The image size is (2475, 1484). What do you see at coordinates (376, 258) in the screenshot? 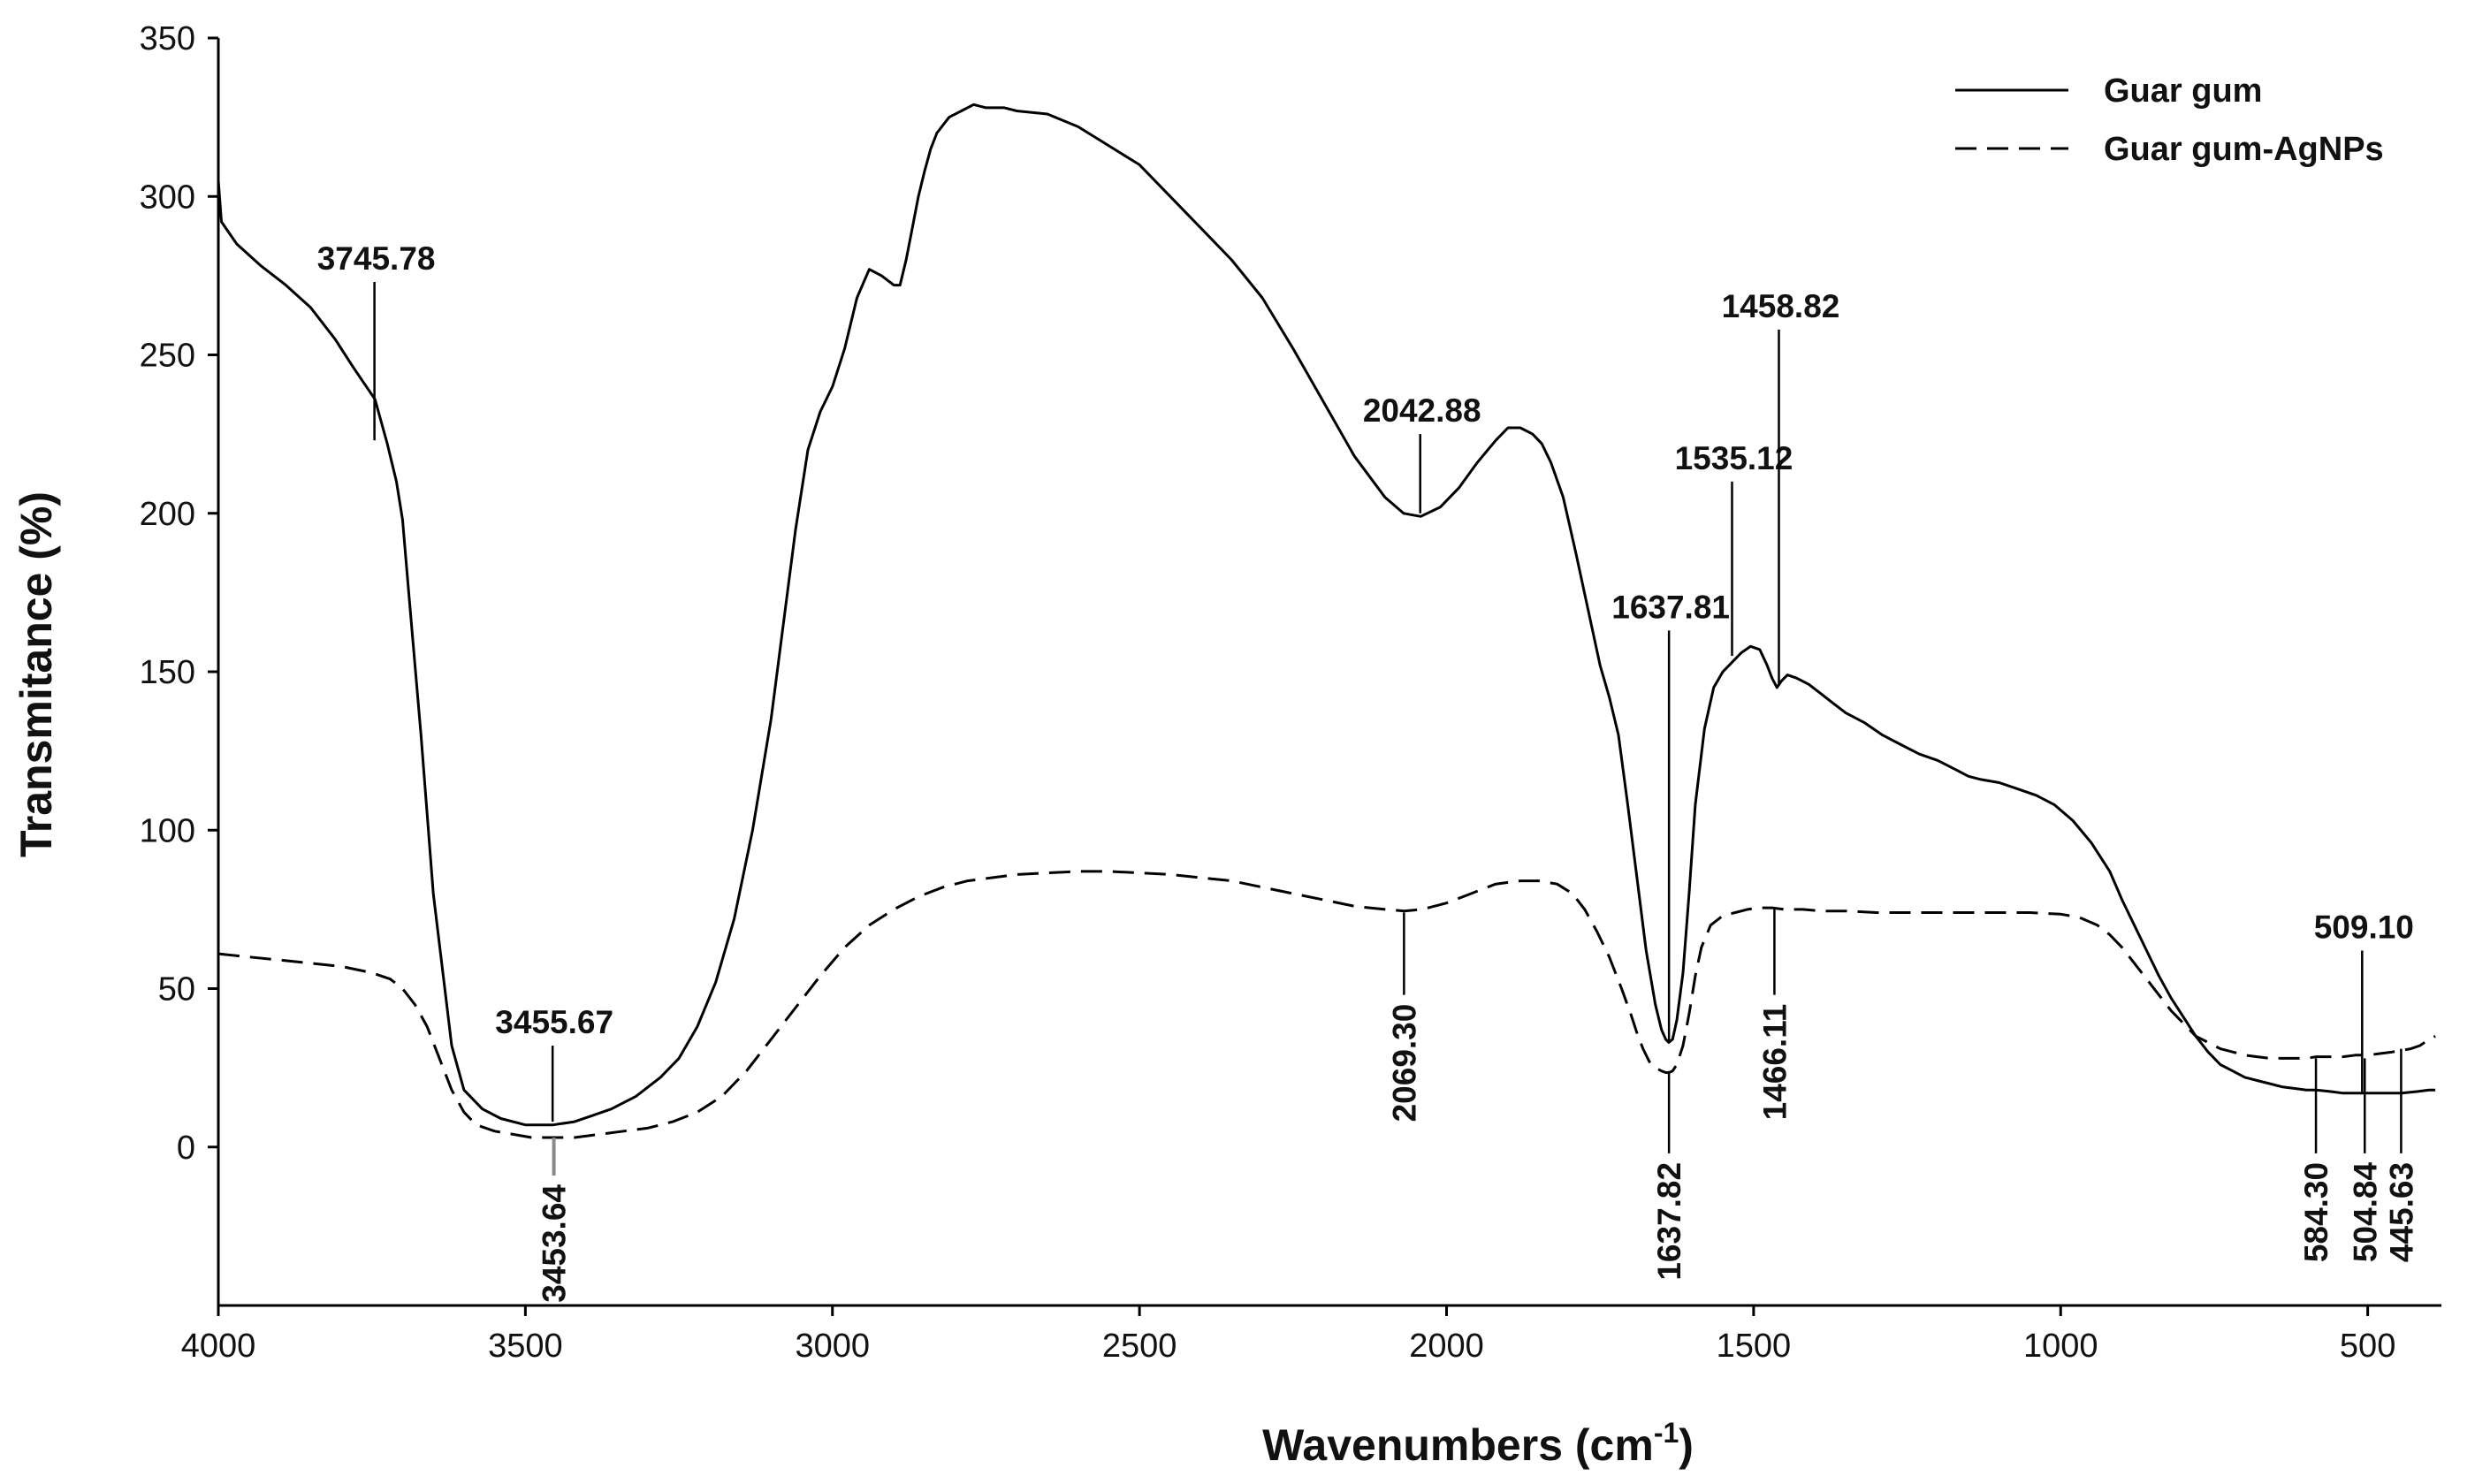
I see `peak-label: 3745.78` at bounding box center [376, 258].